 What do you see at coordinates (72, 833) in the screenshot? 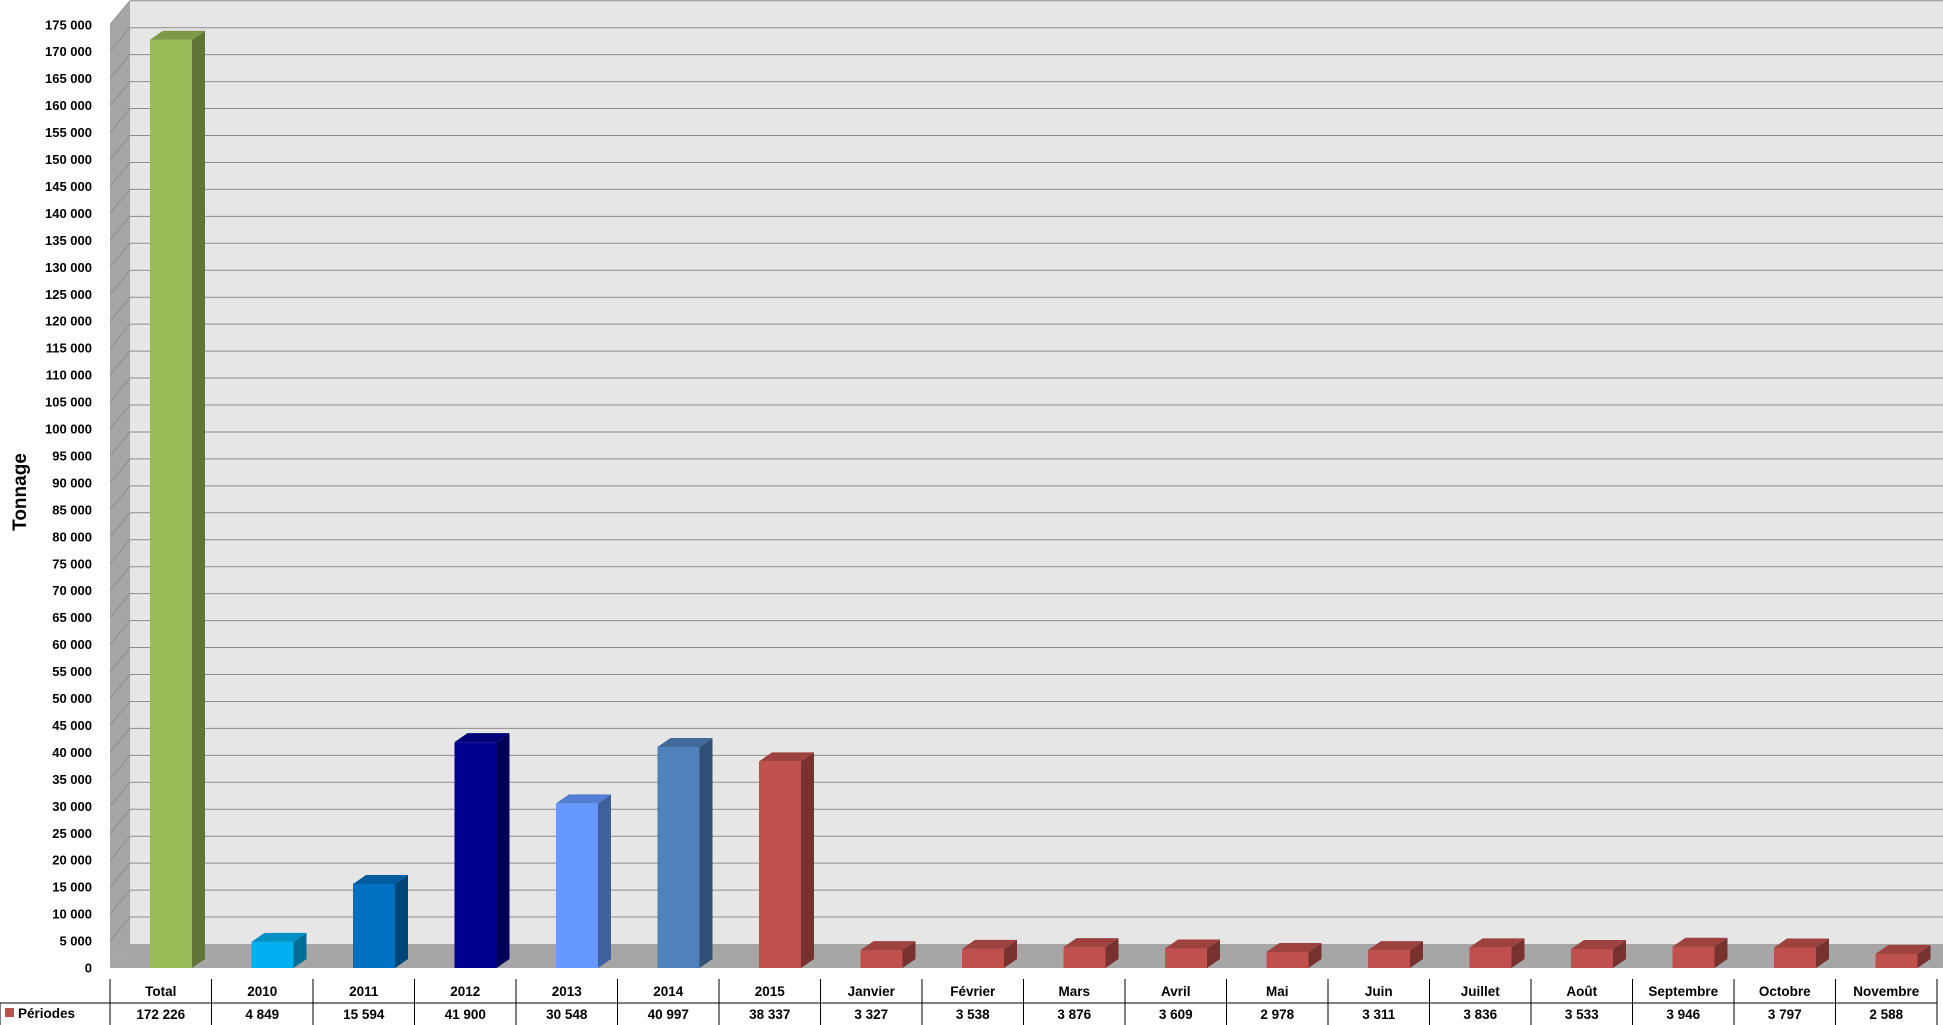
I see `y-tick-label: 25 000` at bounding box center [72, 833].